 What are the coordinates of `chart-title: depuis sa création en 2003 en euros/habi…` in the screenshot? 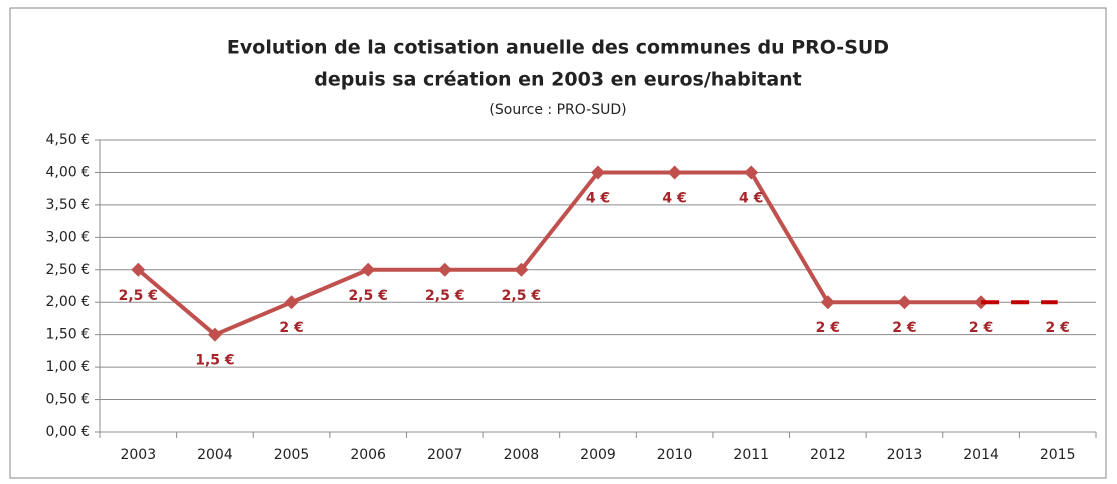 It's located at (558, 80).